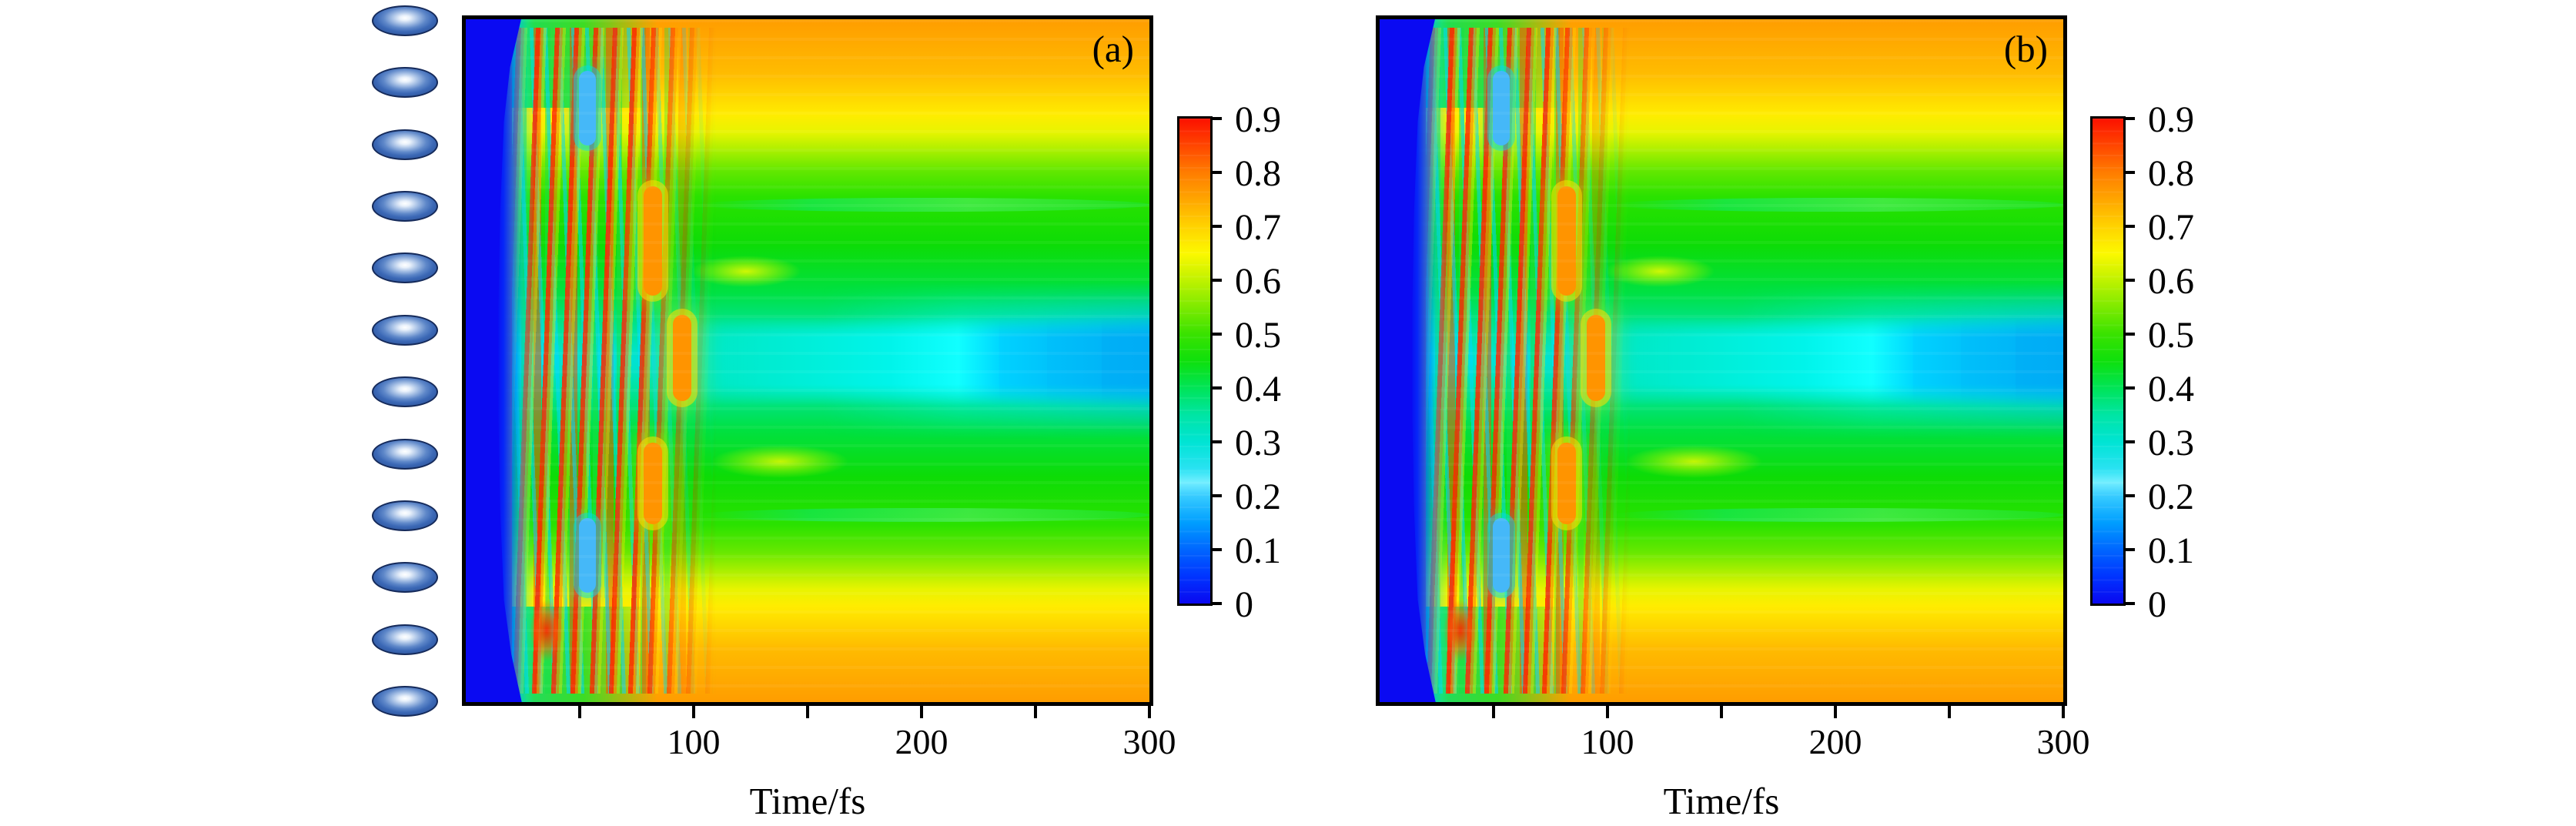  What do you see at coordinates (1722, 801) in the screenshot?
I see `x-axis-label-b: Time/fs` at bounding box center [1722, 801].